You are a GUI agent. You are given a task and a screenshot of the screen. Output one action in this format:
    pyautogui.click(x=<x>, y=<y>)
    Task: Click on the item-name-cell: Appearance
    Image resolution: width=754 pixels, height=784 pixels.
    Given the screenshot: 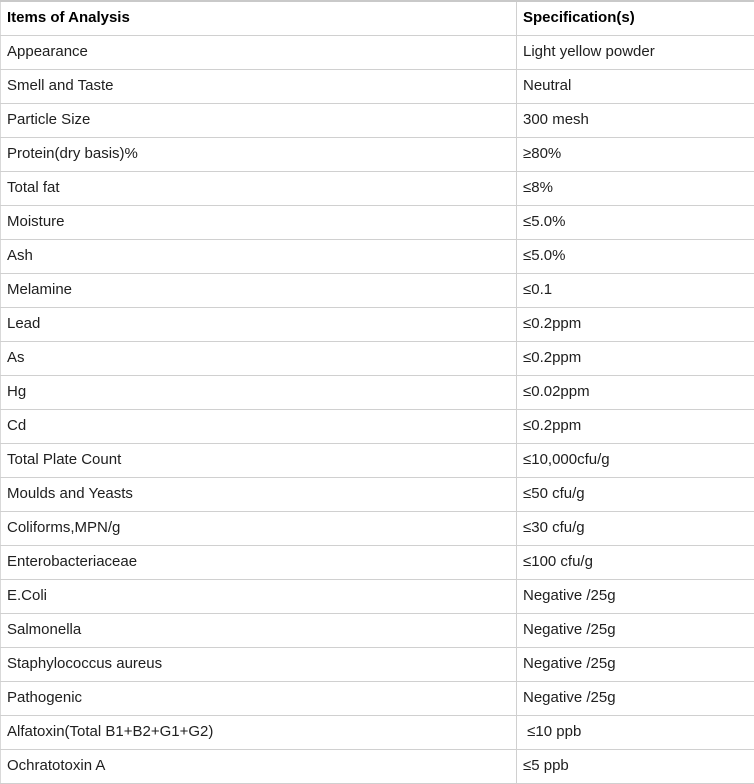 What is the action you would take?
    pyautogui.click(x=259, y=53)
    